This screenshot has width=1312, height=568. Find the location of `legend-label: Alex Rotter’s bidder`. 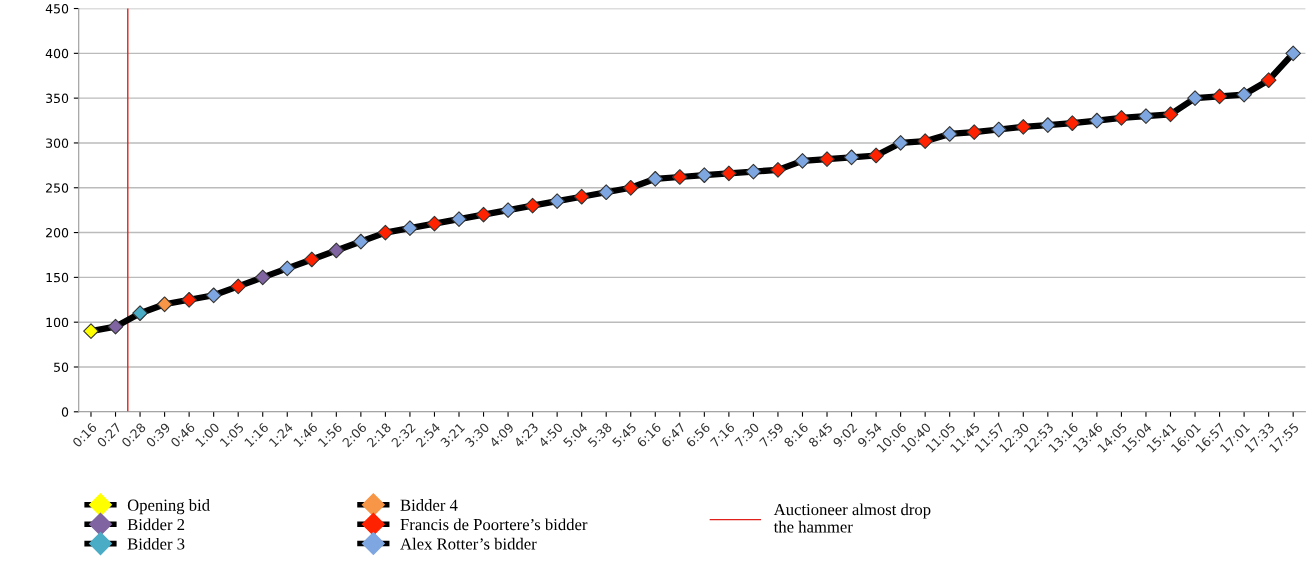

legend-label: Alex Rotter’s bidder is located at coordinates (468, 543).